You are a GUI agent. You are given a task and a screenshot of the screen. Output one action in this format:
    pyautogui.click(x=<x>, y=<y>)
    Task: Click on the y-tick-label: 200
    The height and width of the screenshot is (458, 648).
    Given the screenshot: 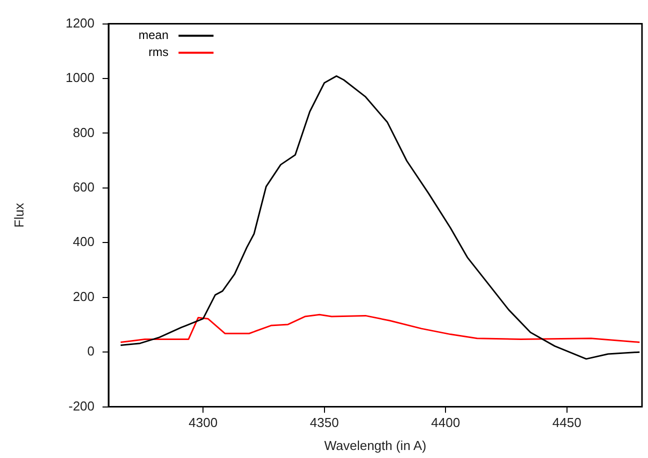 What is the action you would take?
    pyautogui.click(x=83, y=296)
    